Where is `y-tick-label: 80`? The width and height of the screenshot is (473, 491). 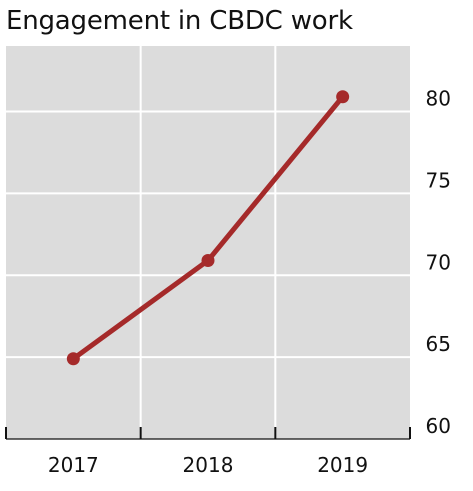 y-tick-label: 80 is located at coordinates (438, 99).